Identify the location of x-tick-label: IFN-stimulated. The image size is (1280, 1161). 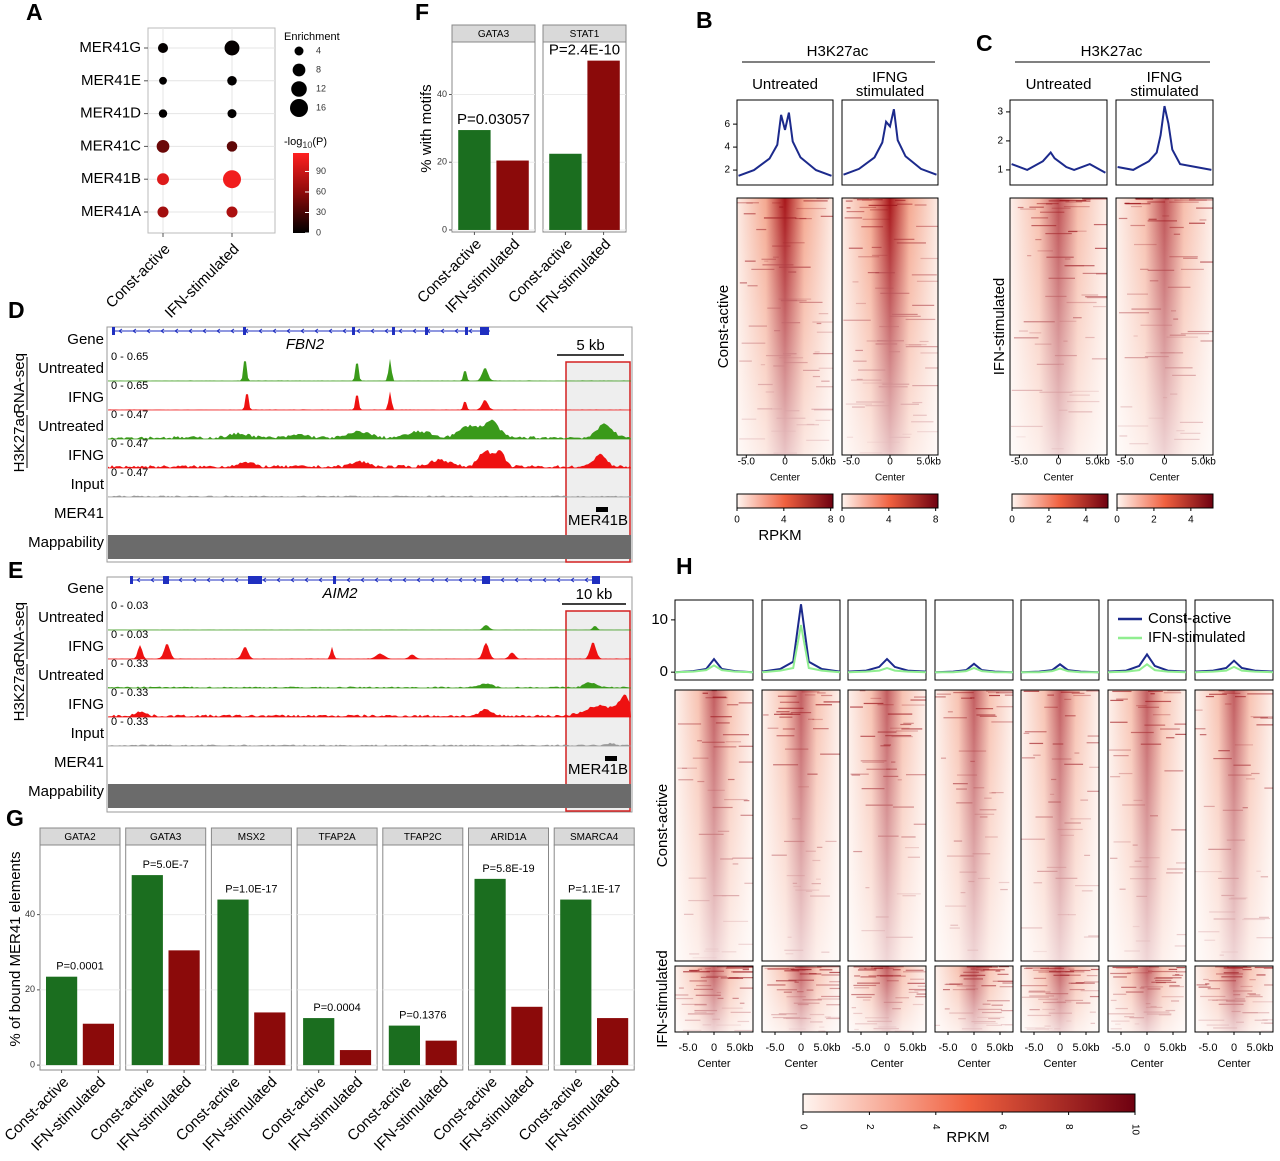
(202, 281).